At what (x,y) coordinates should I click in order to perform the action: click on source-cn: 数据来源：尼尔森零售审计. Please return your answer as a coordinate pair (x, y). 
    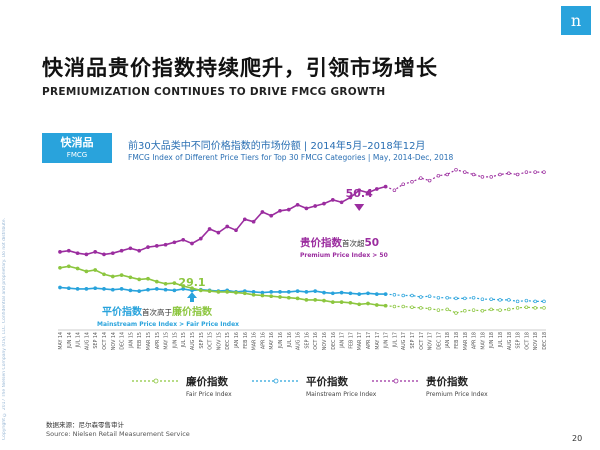
    Looking at the image, I should click on (85, 425).